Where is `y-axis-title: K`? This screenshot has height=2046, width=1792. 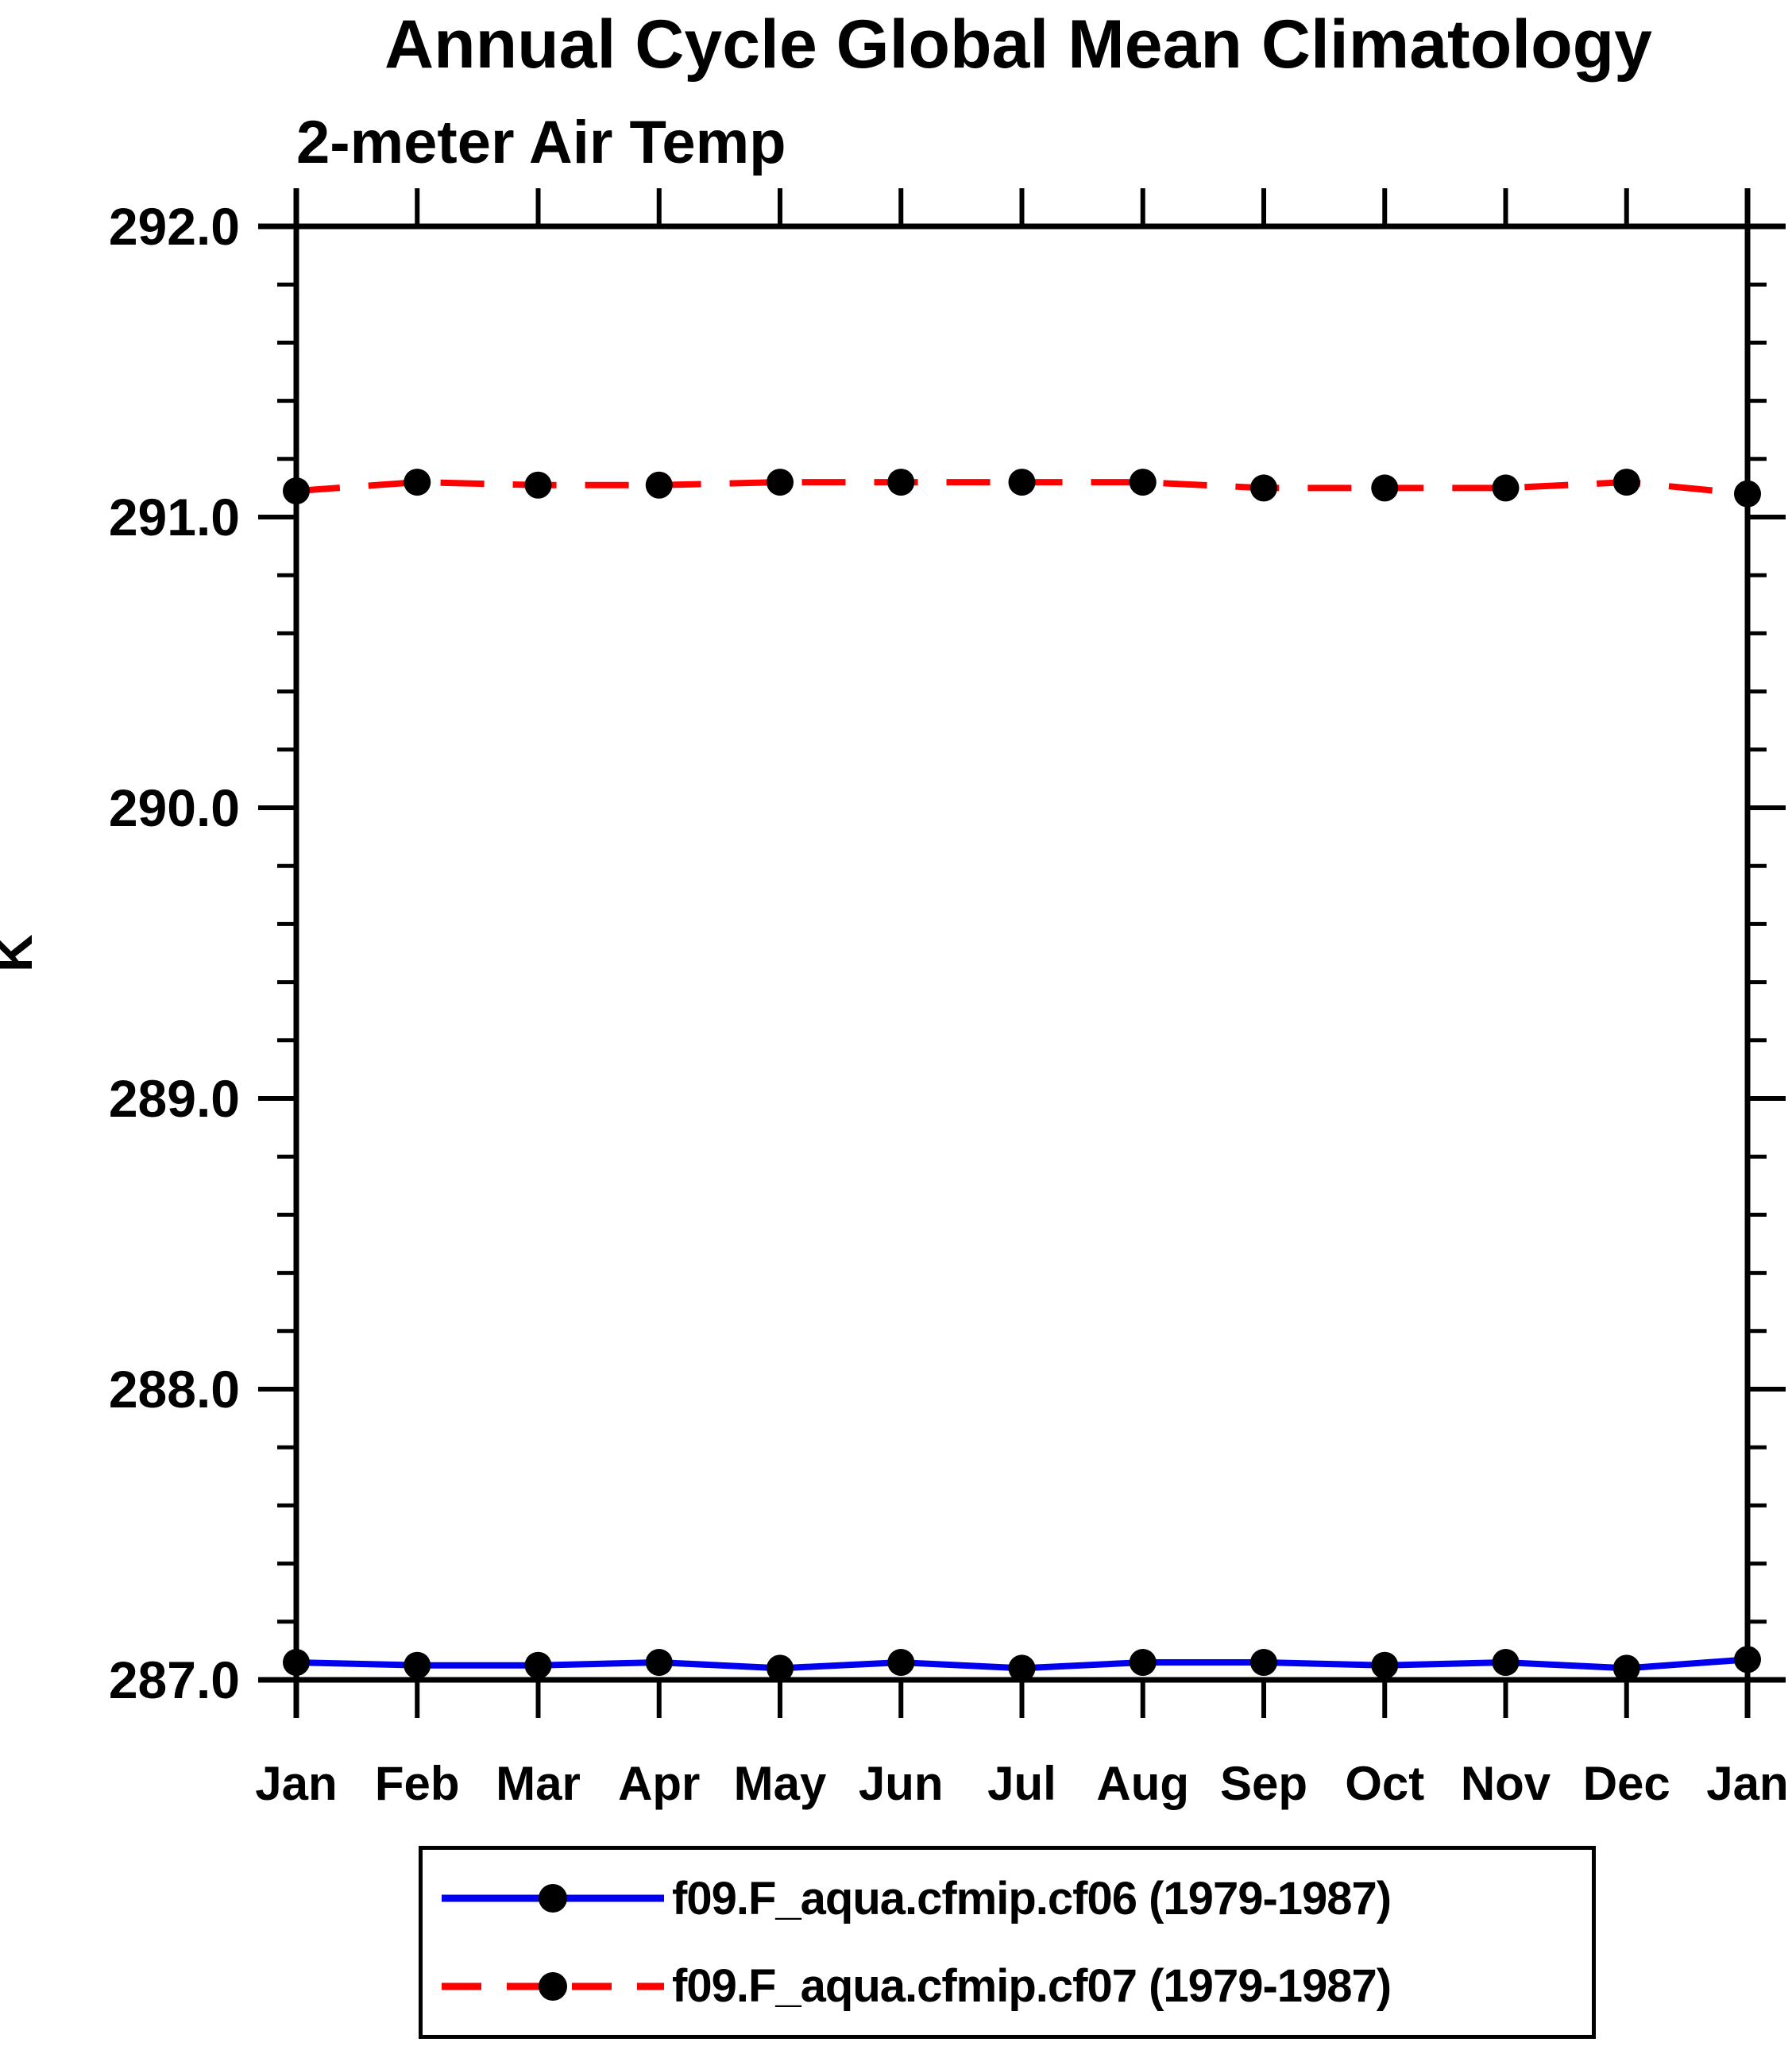
y-axis-title: K is located at coordinates (21, 953).